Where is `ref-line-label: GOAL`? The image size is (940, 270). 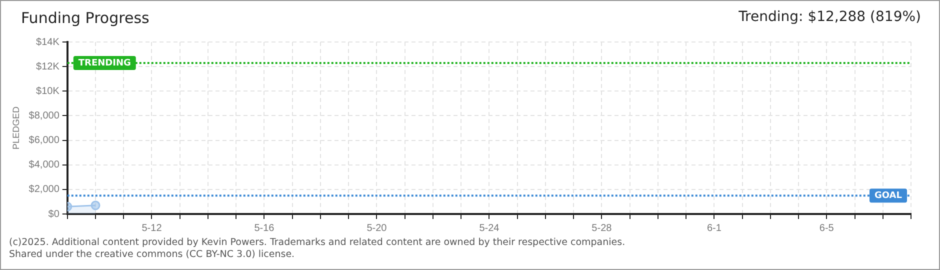 ref-line-label: GOAL is located at coordinates (888, 195).